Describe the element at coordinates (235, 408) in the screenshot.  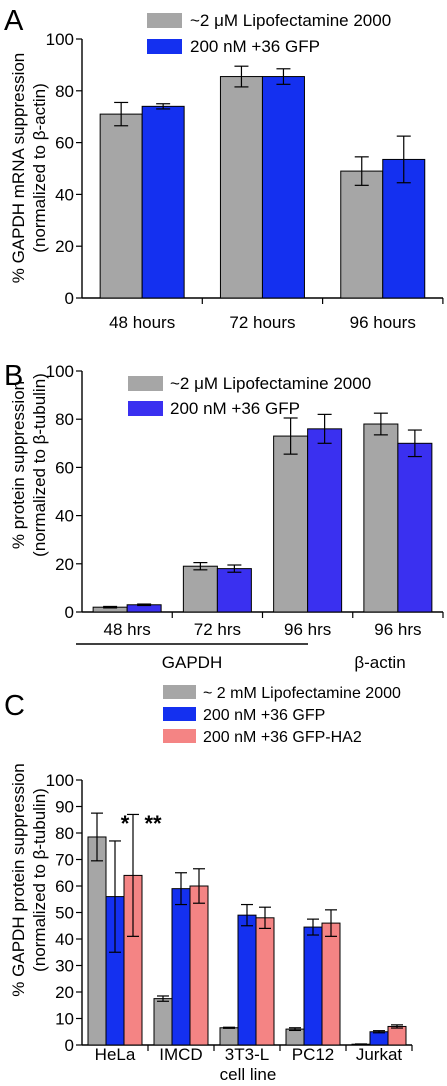
I see `legend-label-b-1: 200 nM +36 GFP` at that location.